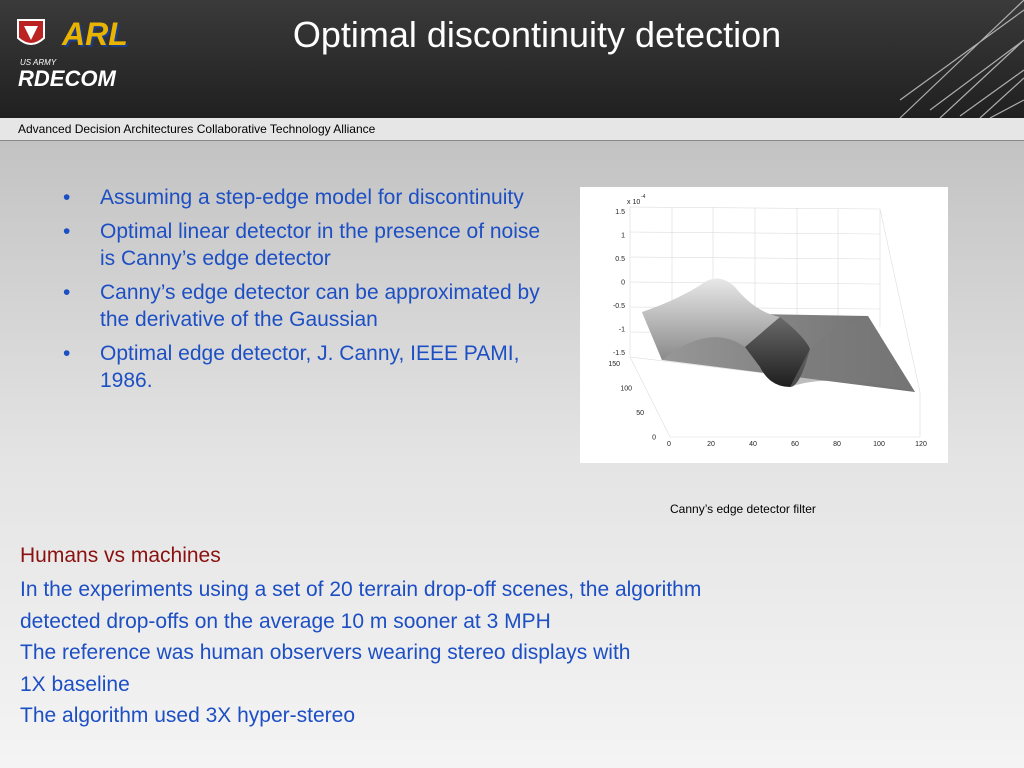 The width and height of the screenshot is (1024, 768). I want to click on z-tick-label: -1.5, so click(619, 353).